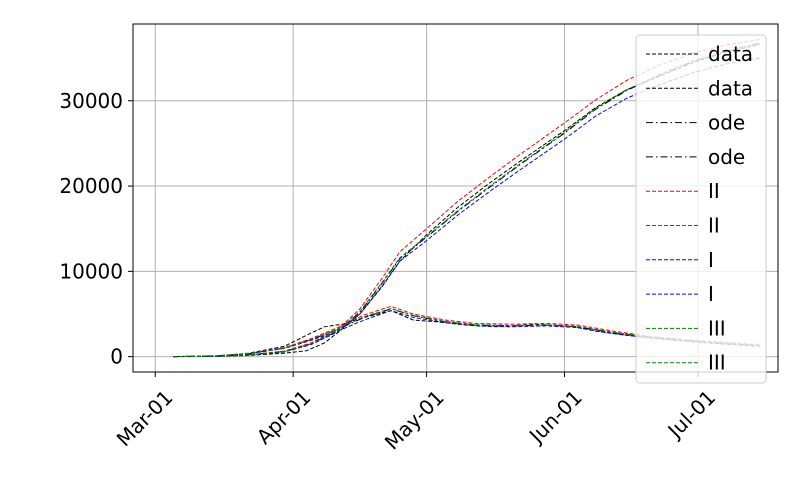  I want to click on x-tick-label: Jun-01, so click(555, 417).